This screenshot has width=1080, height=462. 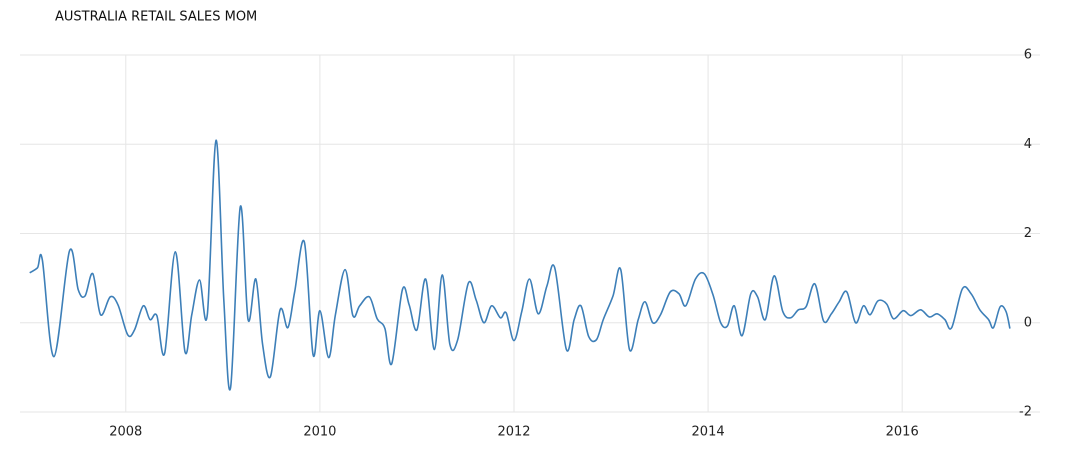 I want to click on y-tick-label: 2, so click(x=1028, y=233).